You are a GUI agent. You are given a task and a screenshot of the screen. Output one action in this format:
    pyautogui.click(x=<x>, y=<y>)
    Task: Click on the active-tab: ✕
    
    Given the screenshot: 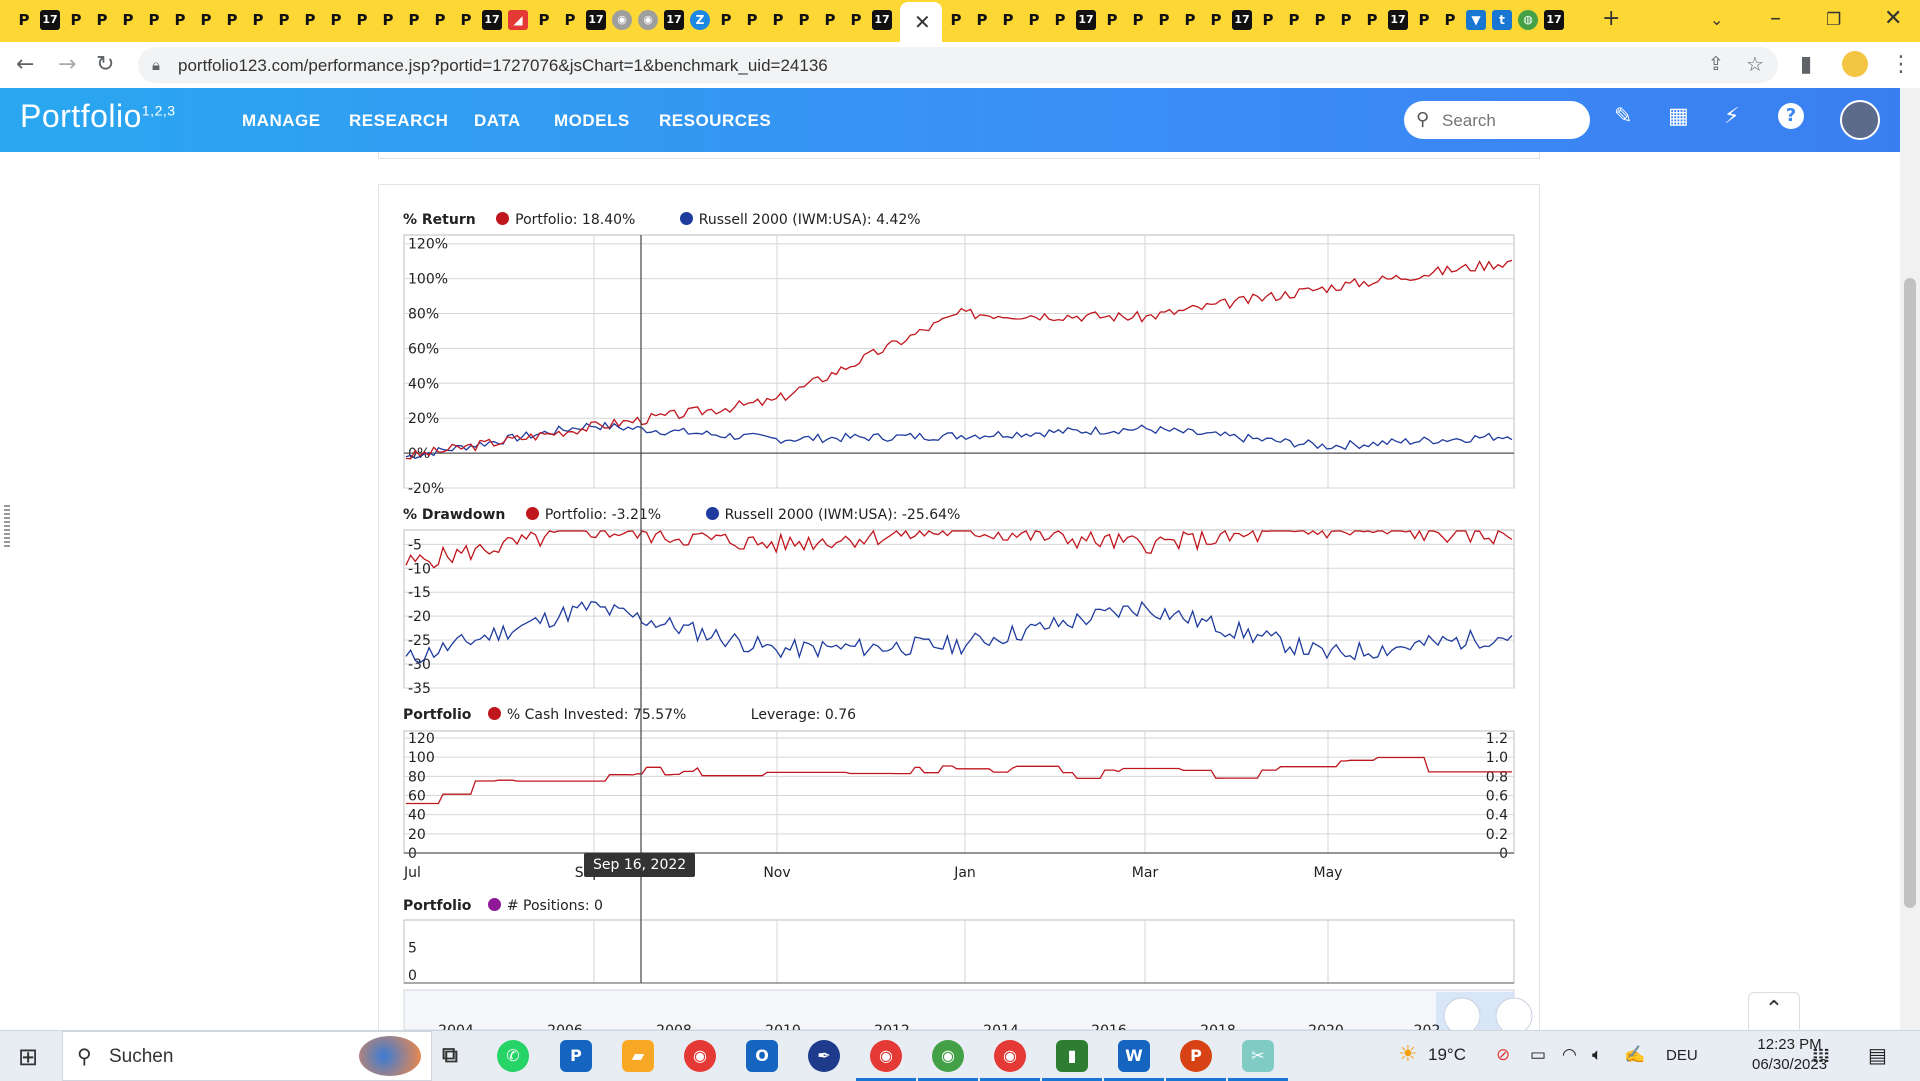 What is the action you would take?
    pyautogui.click(x=921, y=22)
    